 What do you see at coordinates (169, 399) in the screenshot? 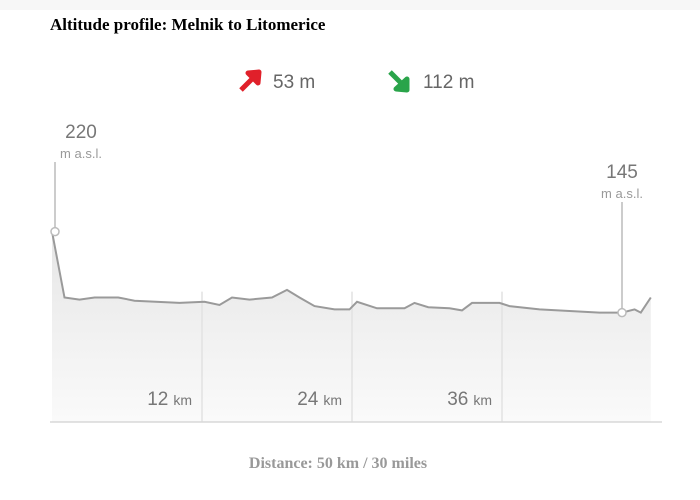
I see `x-tick-label: 12 km` at bounding box center [169, 399].